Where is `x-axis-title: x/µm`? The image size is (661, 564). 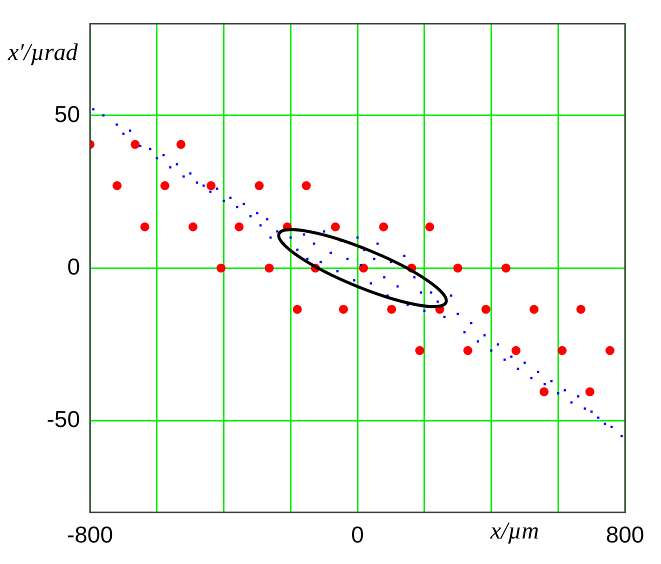
x-axis-title: x/µm is located at coordinates (514, 531).